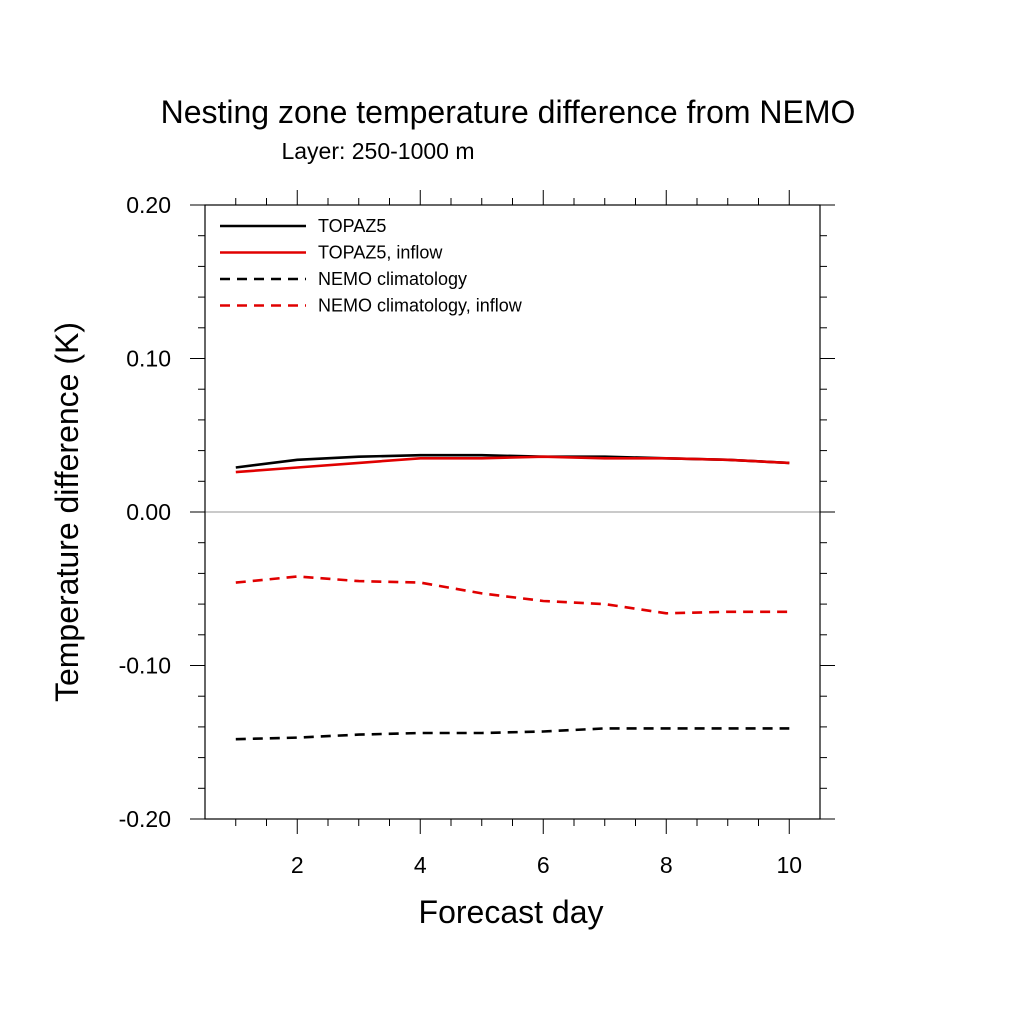  I want to click on legend-item: NEMO climatology, so click(343, 279).